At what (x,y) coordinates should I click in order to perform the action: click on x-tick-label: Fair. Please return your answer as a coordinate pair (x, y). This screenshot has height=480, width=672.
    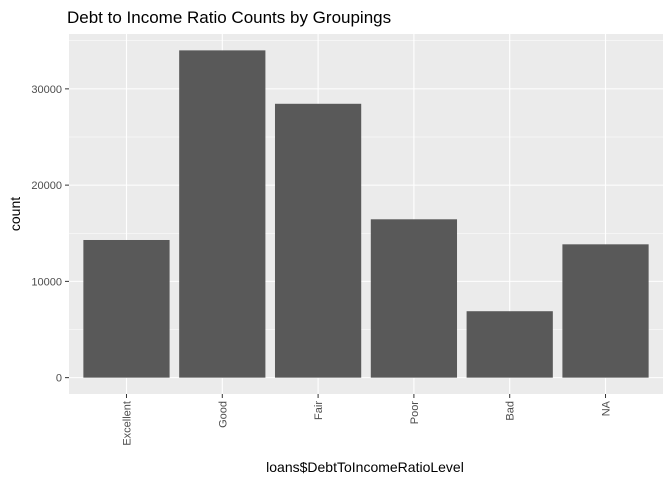
    Looking at the image, I should click on (319, 410).